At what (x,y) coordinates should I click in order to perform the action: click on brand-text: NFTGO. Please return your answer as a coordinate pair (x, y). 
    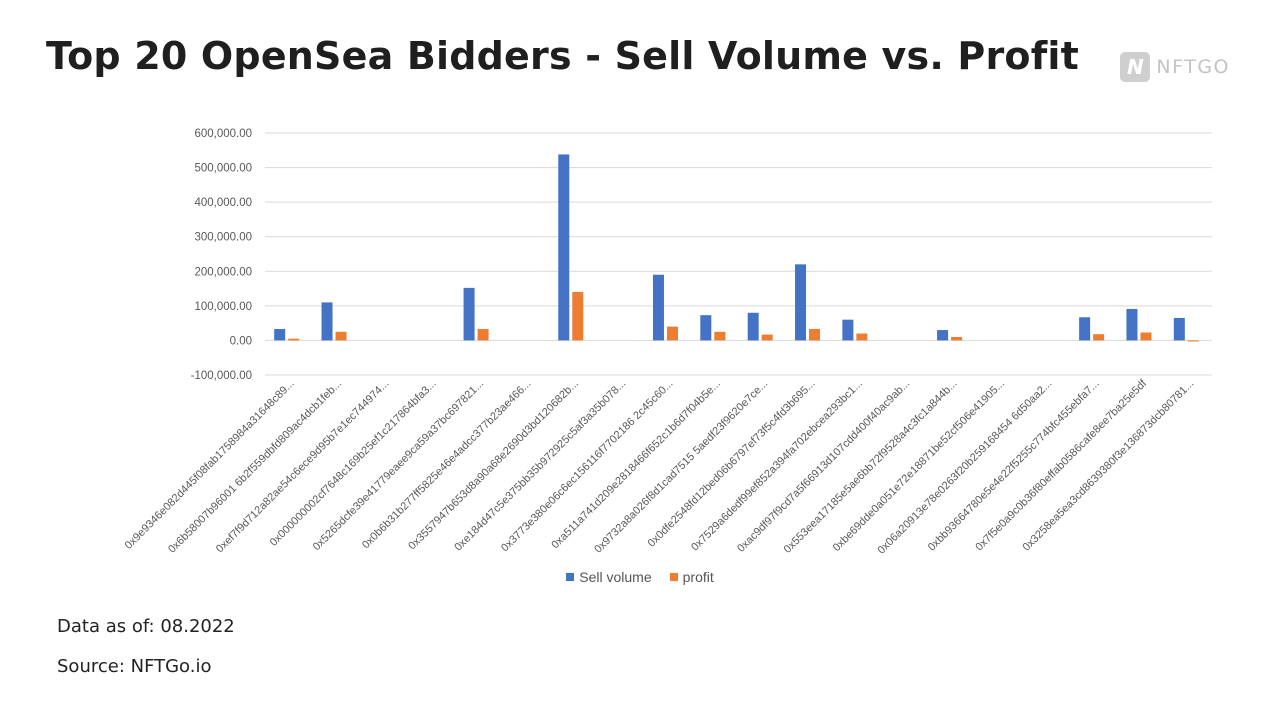
    Looking at the image, I should click on (1193, 67).